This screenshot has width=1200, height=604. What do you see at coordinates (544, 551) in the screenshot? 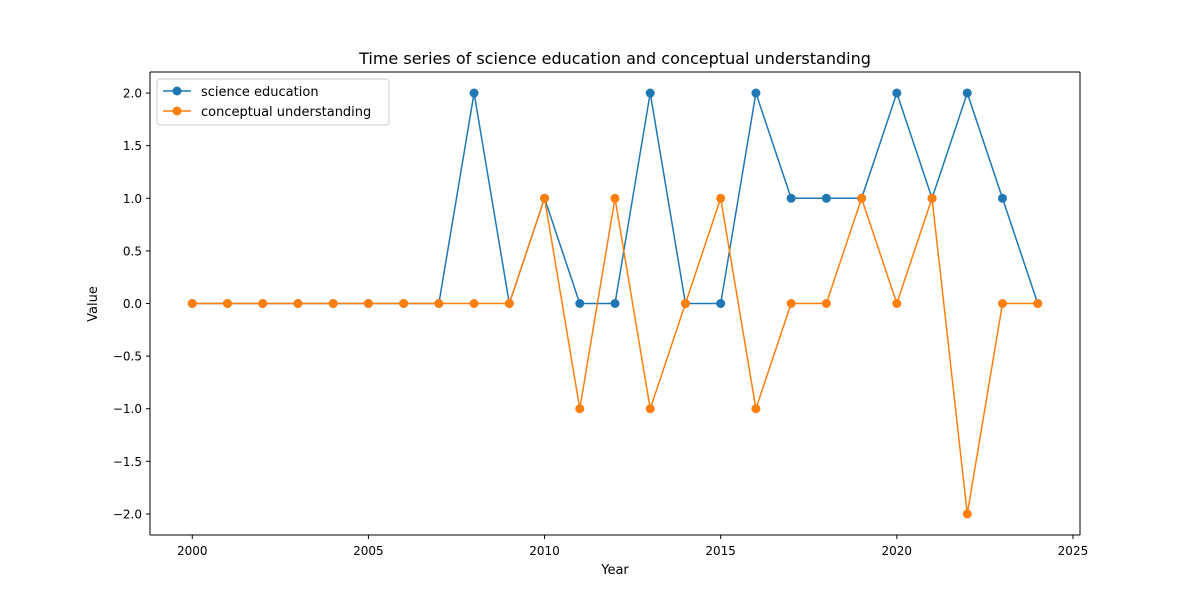
I see `x-tick-label: 2010` at bounding box center [544, 551].